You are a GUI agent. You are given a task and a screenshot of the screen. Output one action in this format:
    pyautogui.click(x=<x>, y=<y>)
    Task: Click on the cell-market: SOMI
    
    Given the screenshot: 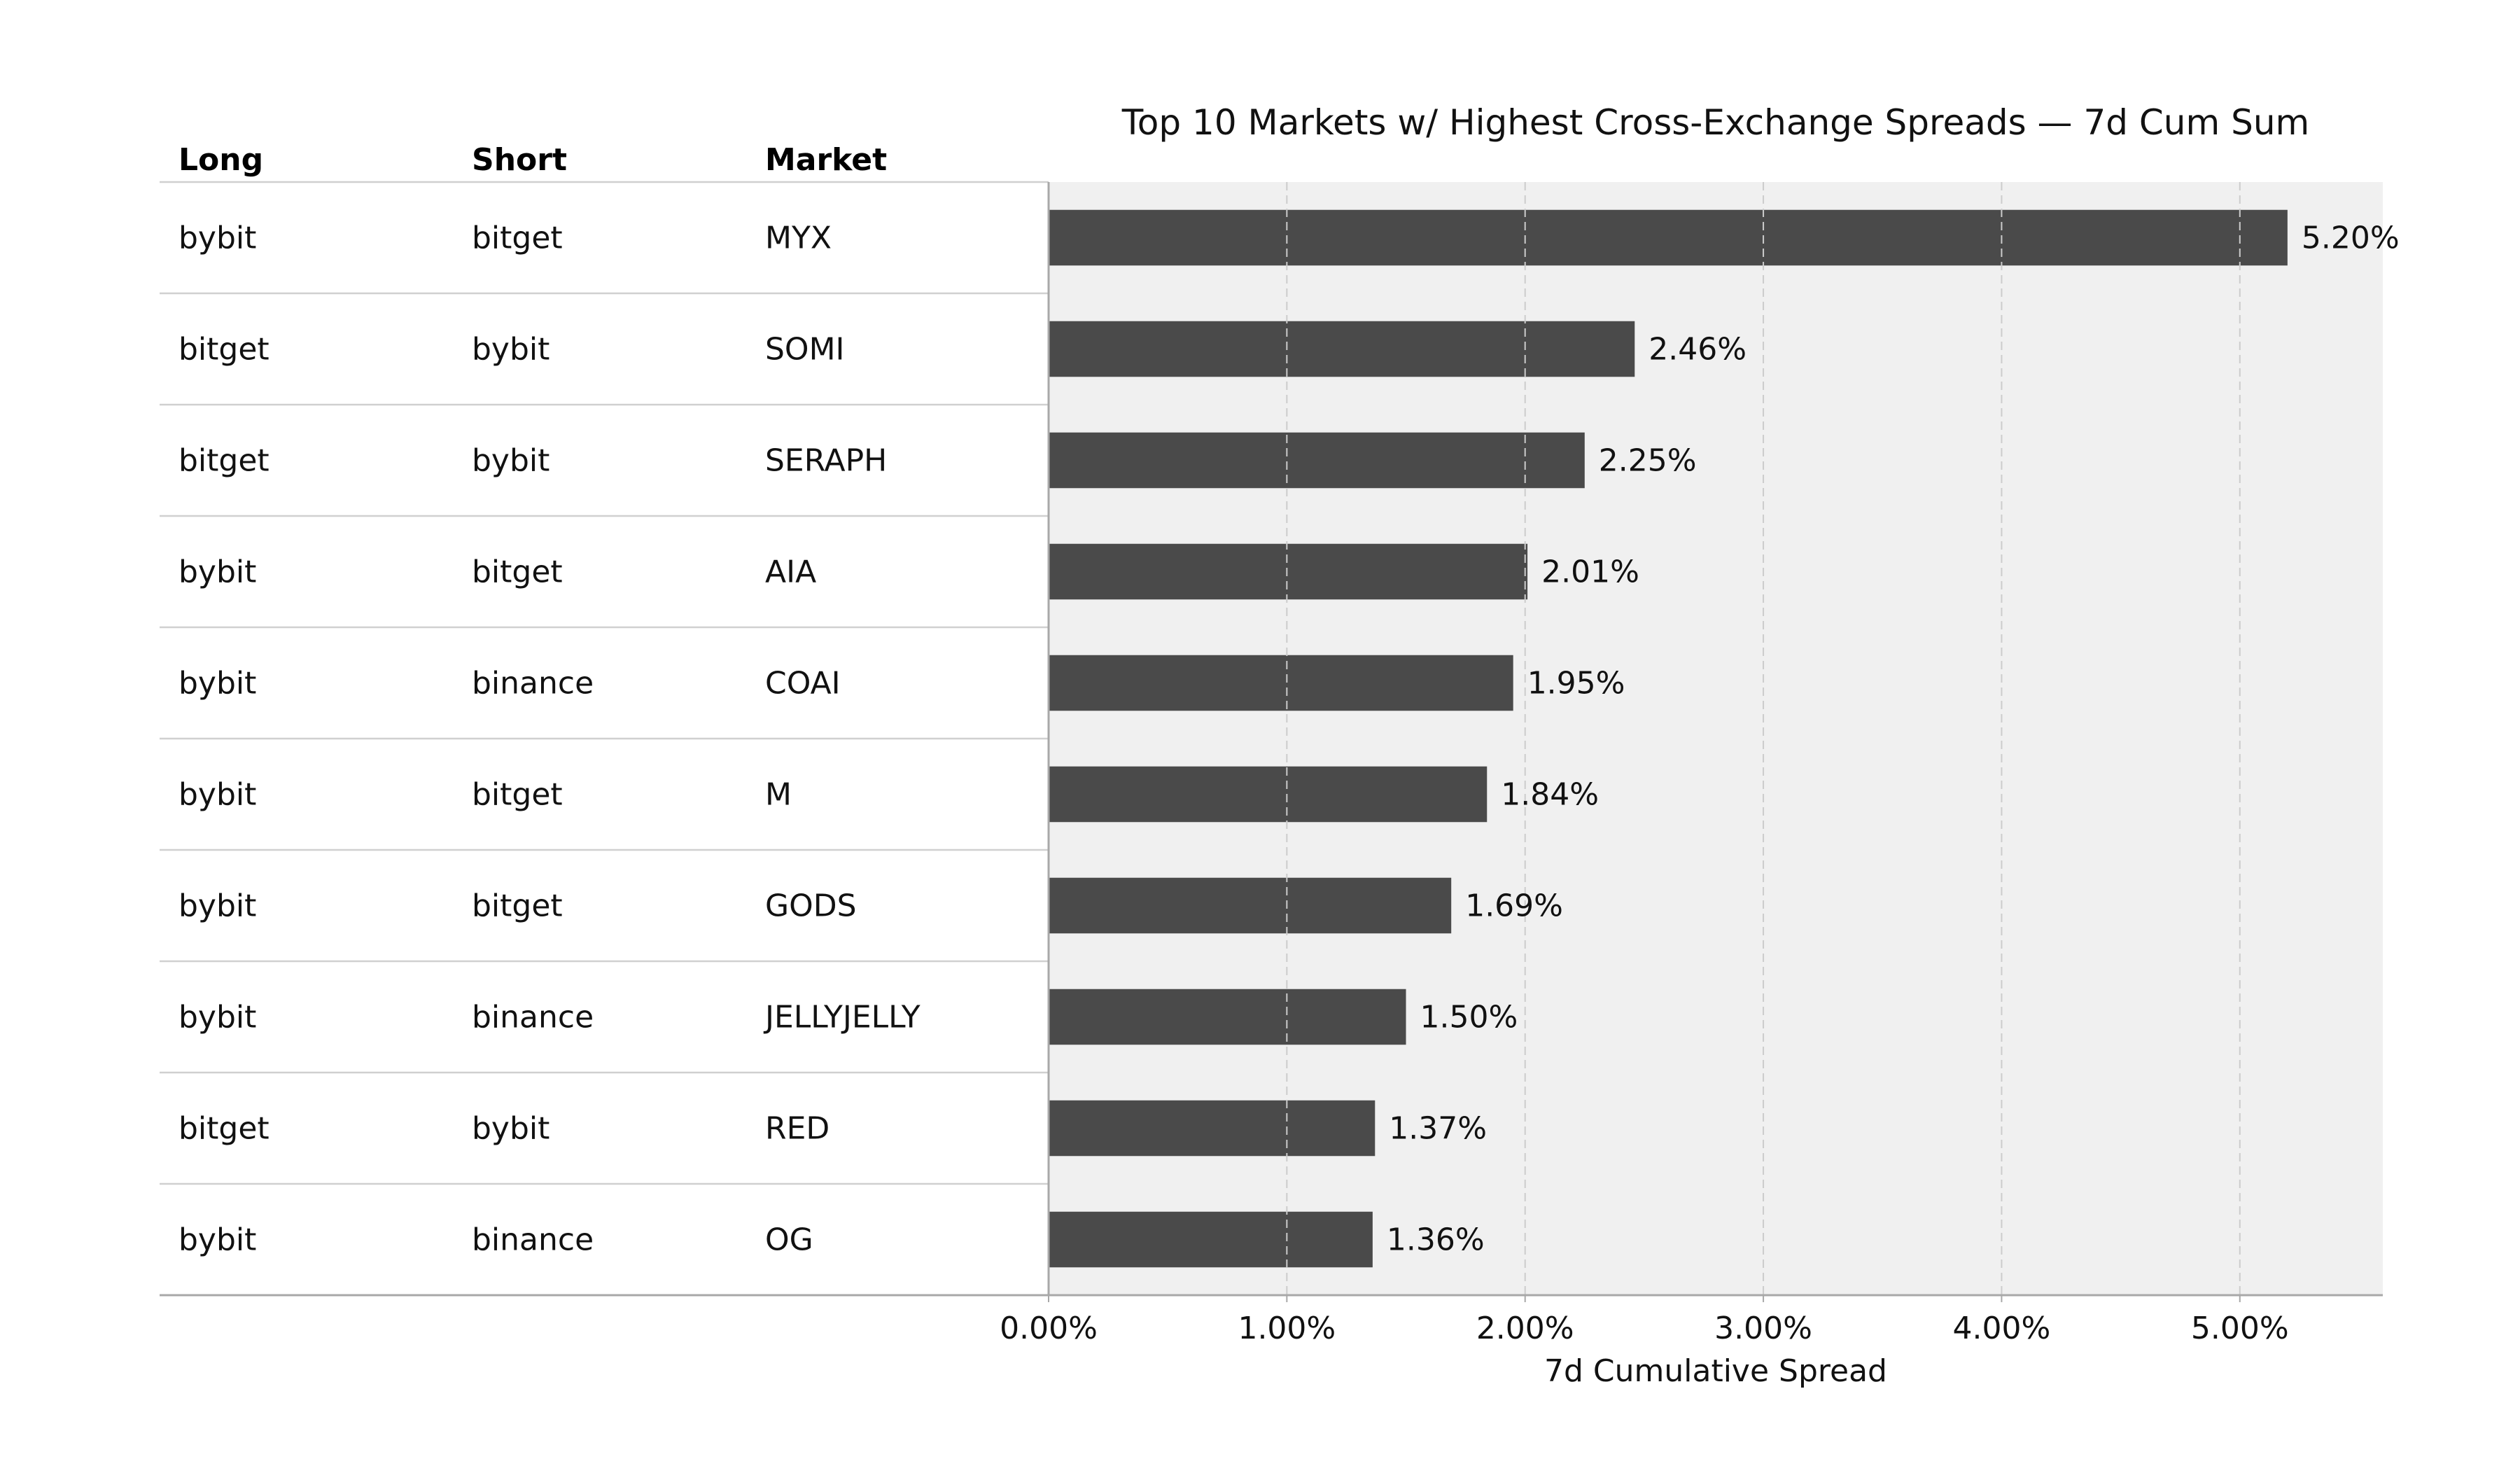 What is the action you would take?
    pyautogui.click(x=805, y=350)
    